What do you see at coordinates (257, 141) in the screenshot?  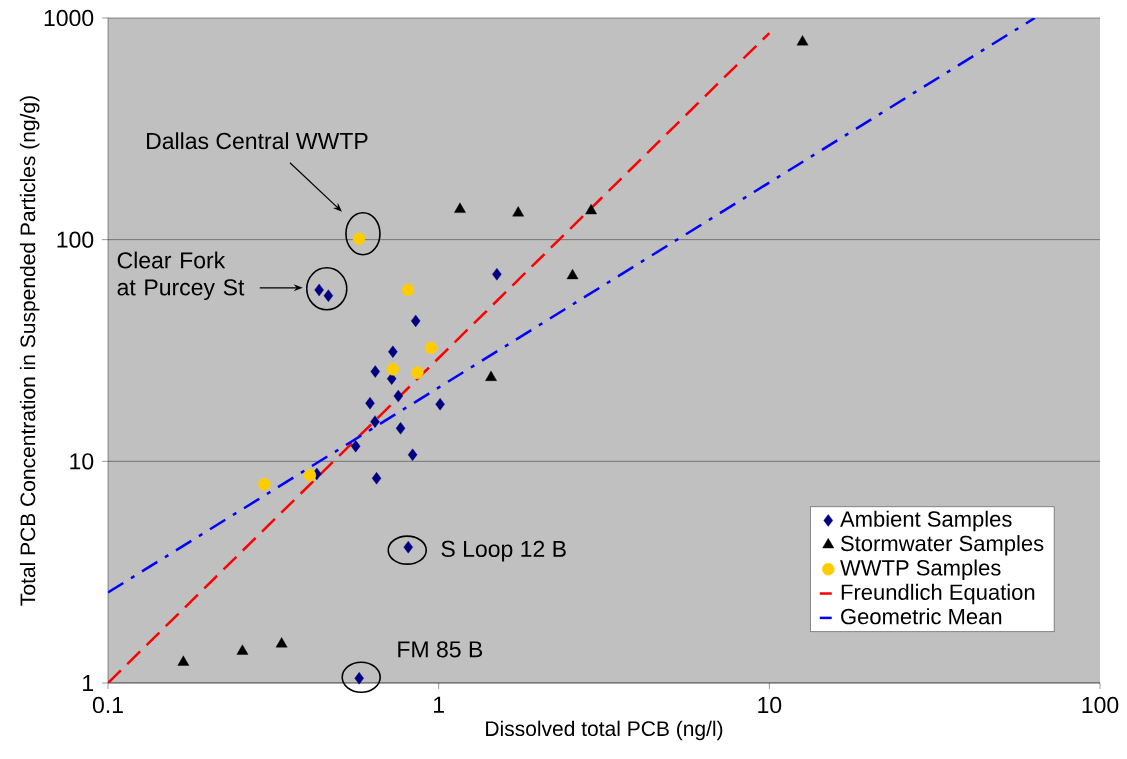 I see `annotation: Dallas Central WWTP` at bounding box center [257, 141].